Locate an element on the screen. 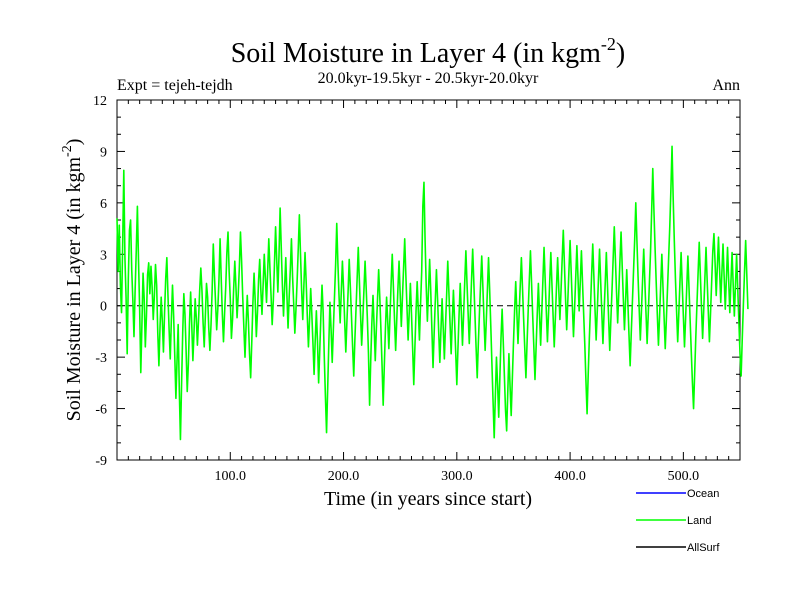  x-tick-label: 200.0 is located at coordinates (344, 476).